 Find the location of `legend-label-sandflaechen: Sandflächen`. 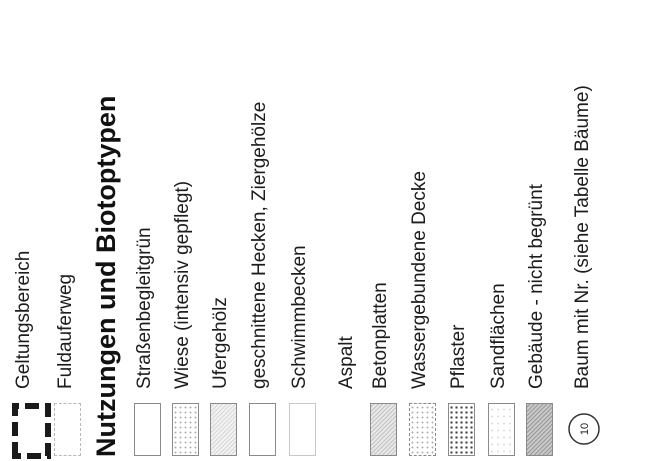

legend-label-sandflaechen: Sandflächen is located at coordinates (498, 336).